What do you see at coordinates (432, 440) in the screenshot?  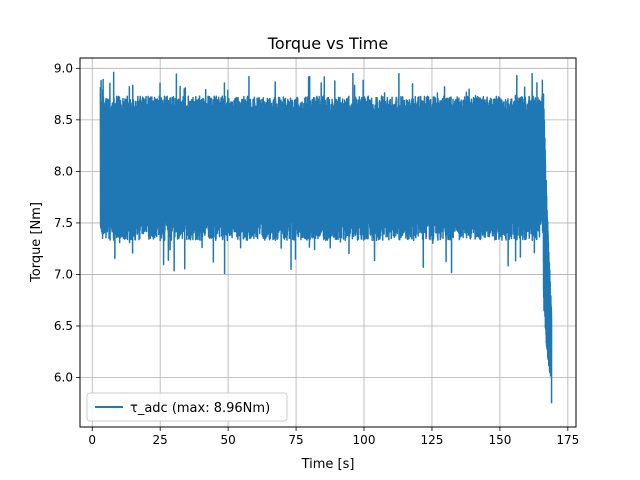 I see `x-tick-label: 125` at bounding box center [432, 440].